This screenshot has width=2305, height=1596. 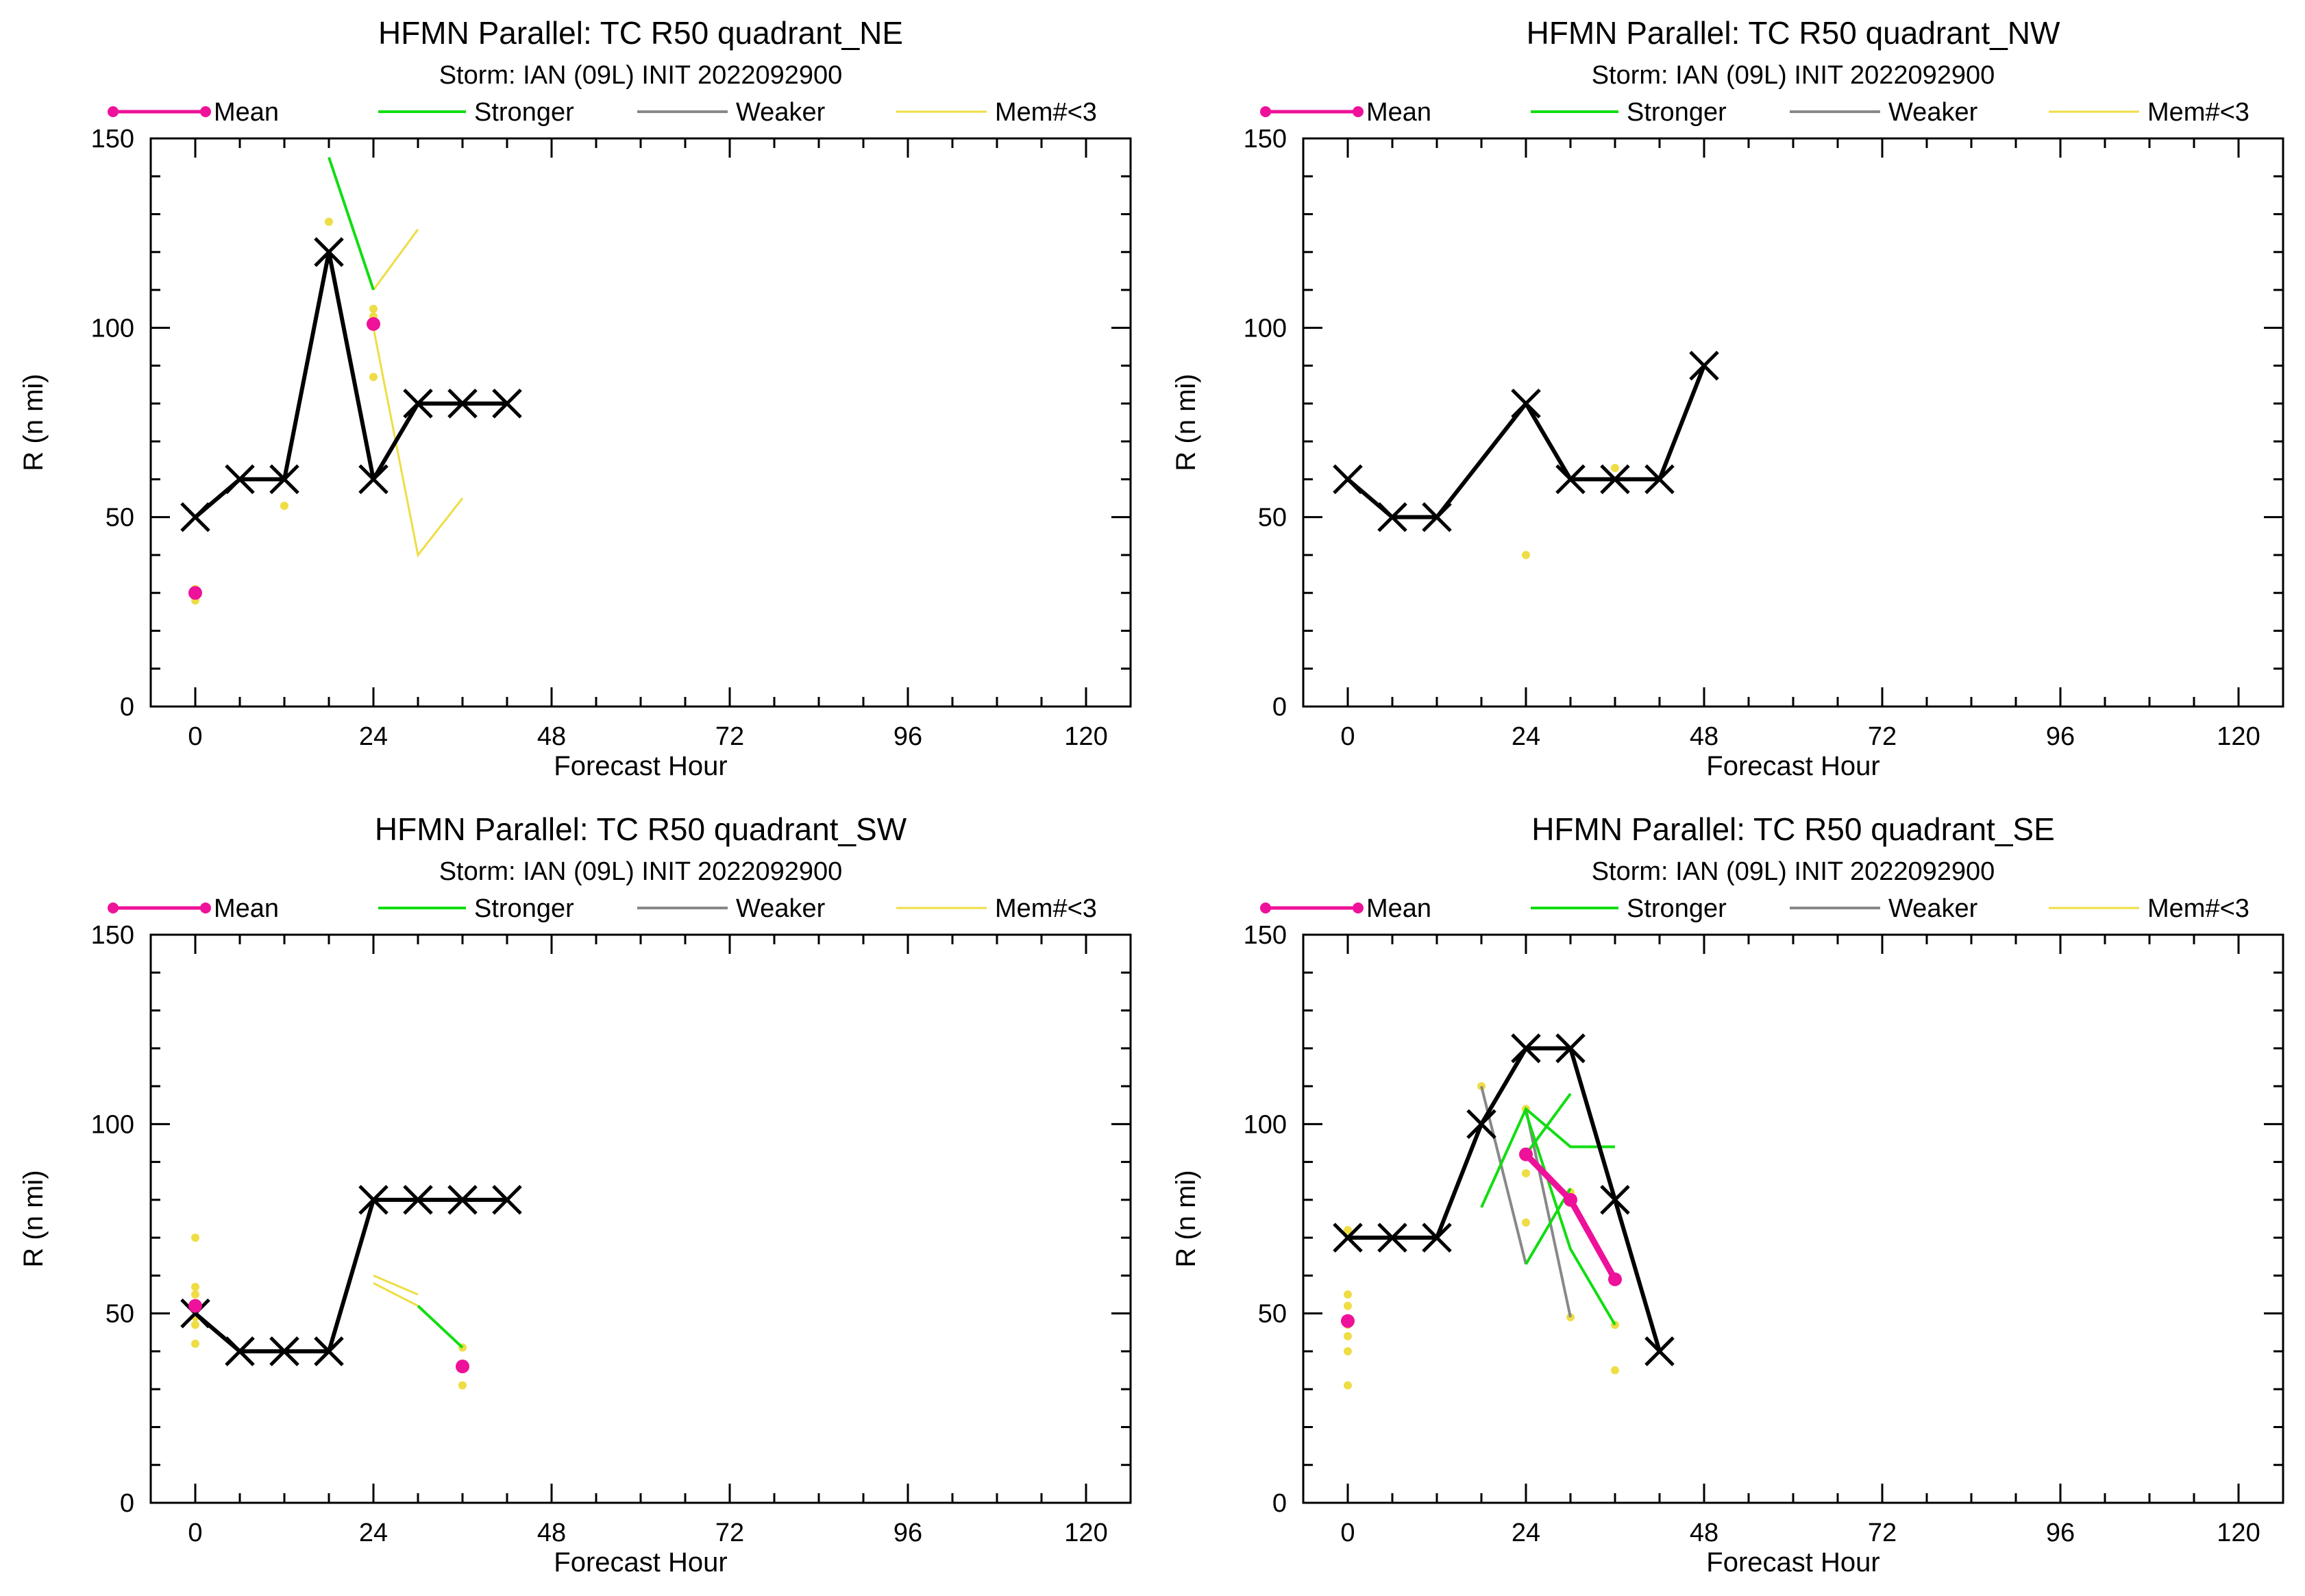 I want to click on chart-title: HFMN Parallel: TC R50 quadrant_SE, so click(x=1793, y=829).